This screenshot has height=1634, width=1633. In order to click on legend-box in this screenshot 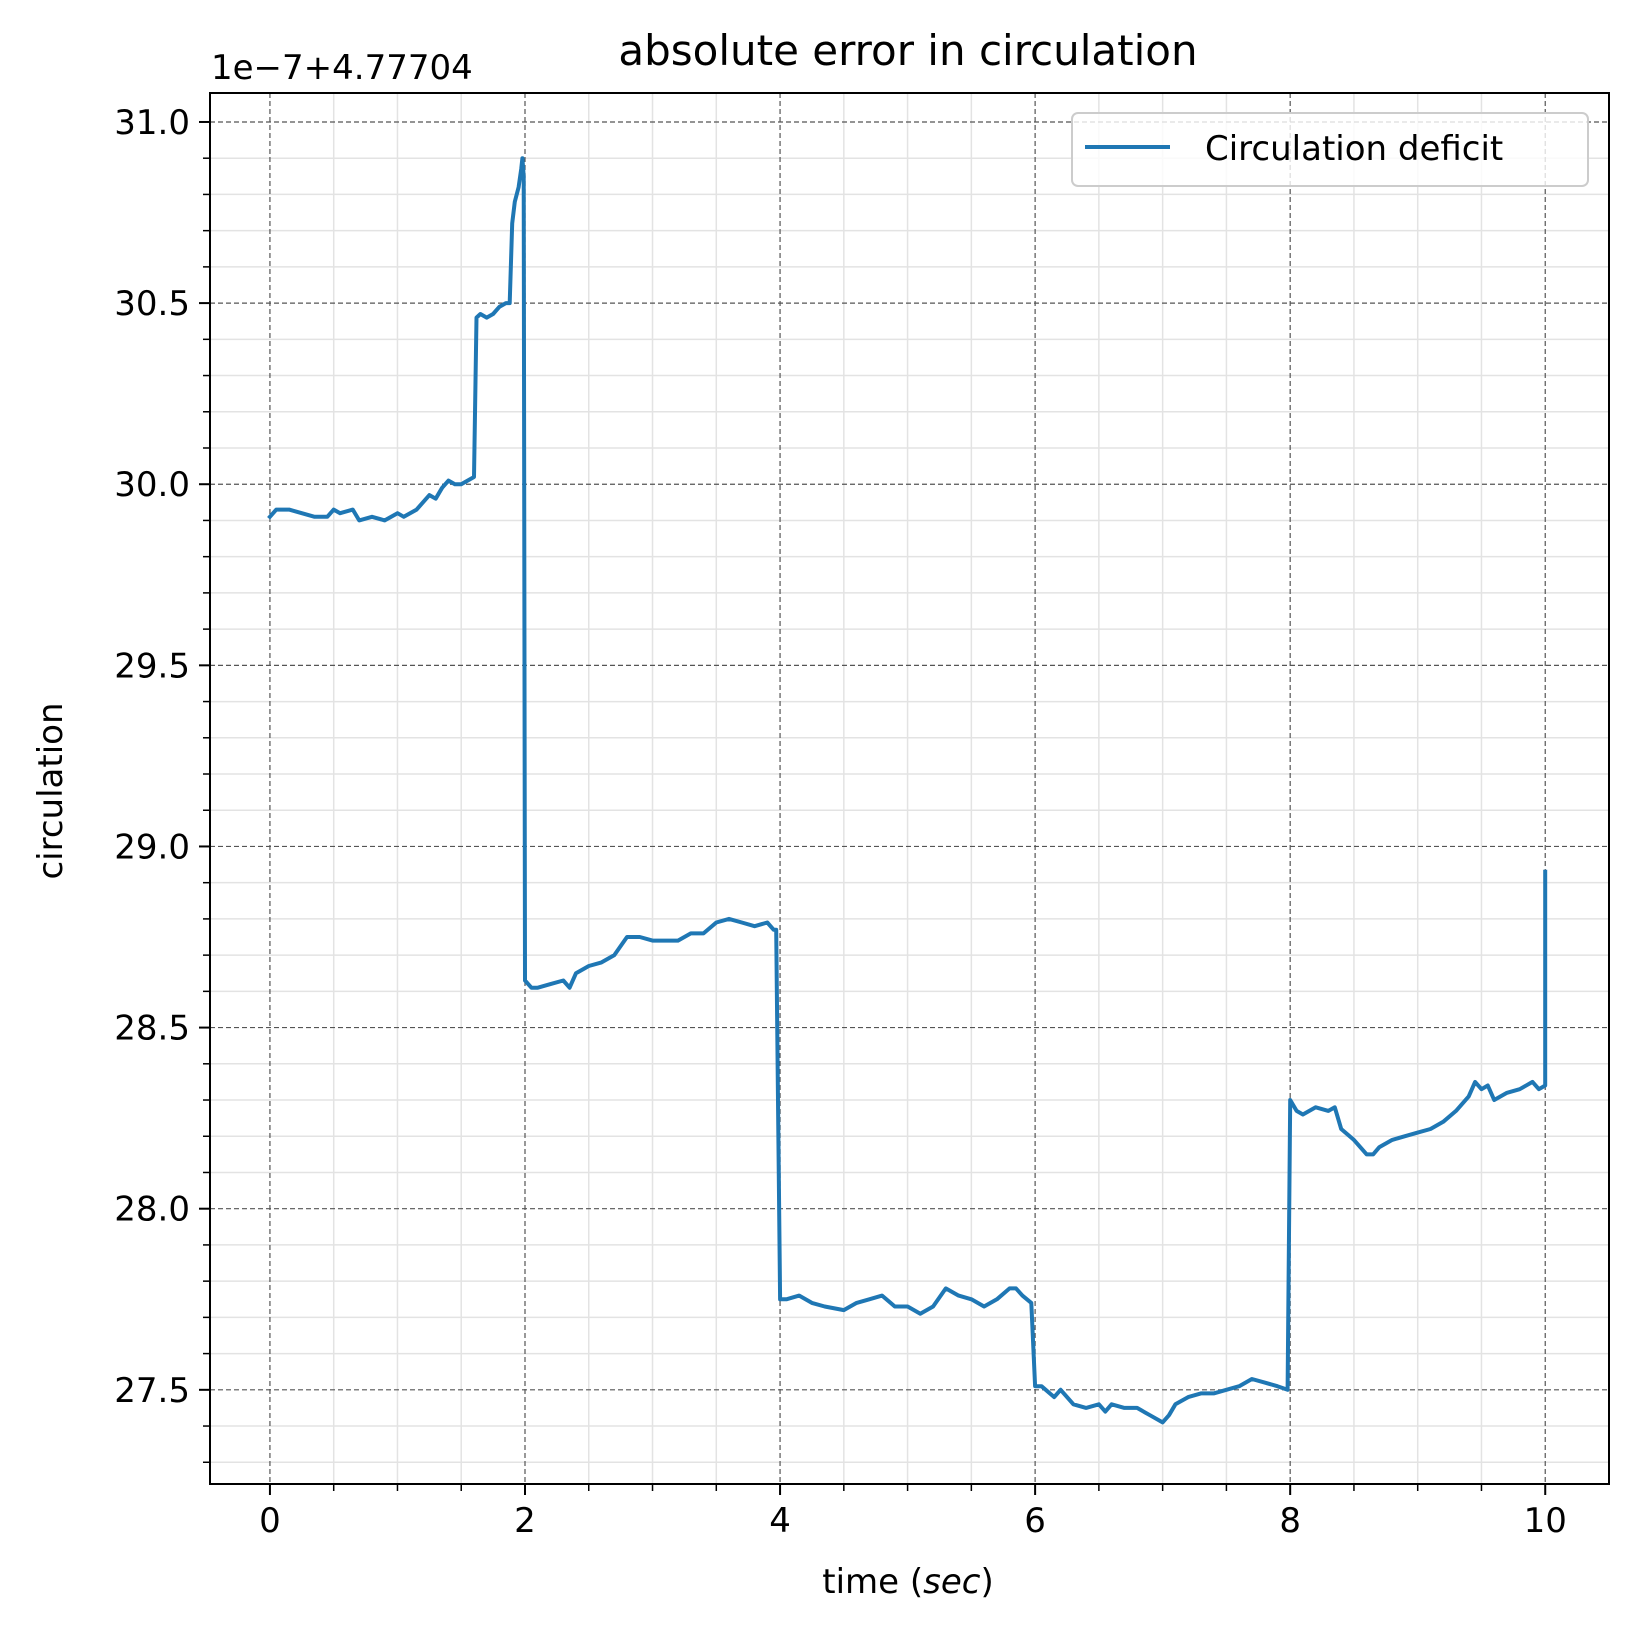, I will do `click(1330, 149)`.